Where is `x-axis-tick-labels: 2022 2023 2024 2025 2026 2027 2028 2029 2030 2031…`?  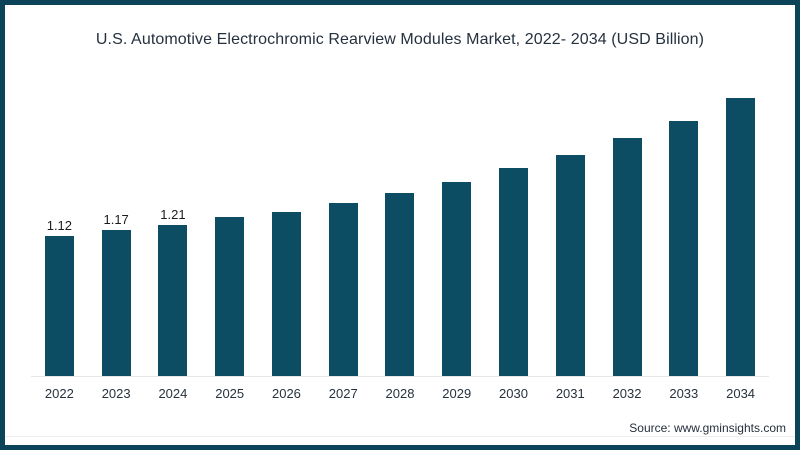 x-axis-tick-labels: 2022 2023 2024 2025 2026 2027 2028 2029 2030 2031… is located at coordinates (400, 393).